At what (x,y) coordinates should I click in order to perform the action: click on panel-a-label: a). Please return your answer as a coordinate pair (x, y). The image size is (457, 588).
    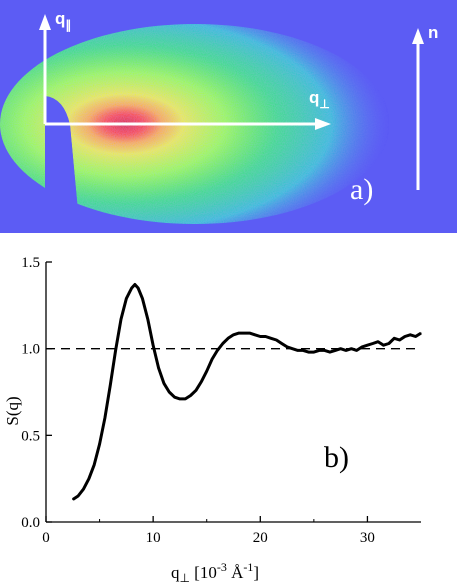
    Looking at the image, I should click on (361, 189).